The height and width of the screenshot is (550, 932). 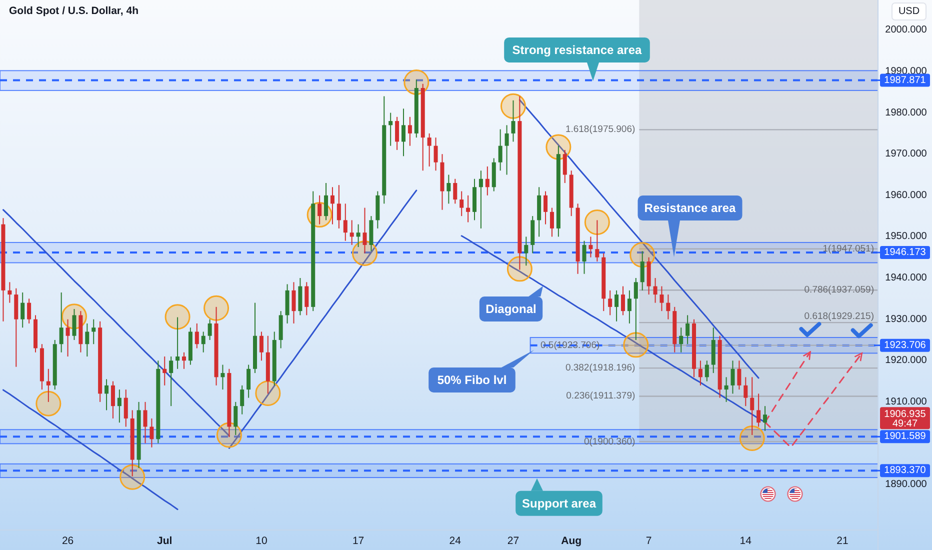 What do you see at coordinates (906, 319) in the screenshot?
I see `y-tick-label: 1930.000` at bounding box center [906, 319].